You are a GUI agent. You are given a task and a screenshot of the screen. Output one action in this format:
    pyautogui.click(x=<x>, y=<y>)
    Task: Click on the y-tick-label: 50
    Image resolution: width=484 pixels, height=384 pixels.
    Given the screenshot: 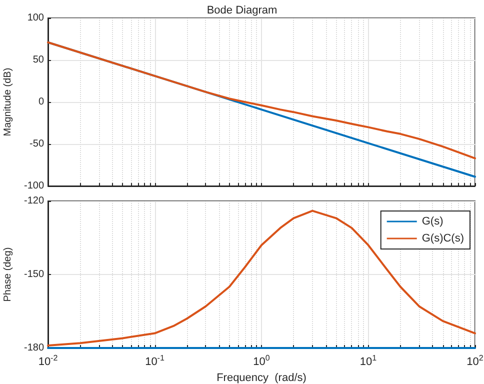 What is the action you would take?
    pyautogui.click(x=38, y=60)
    